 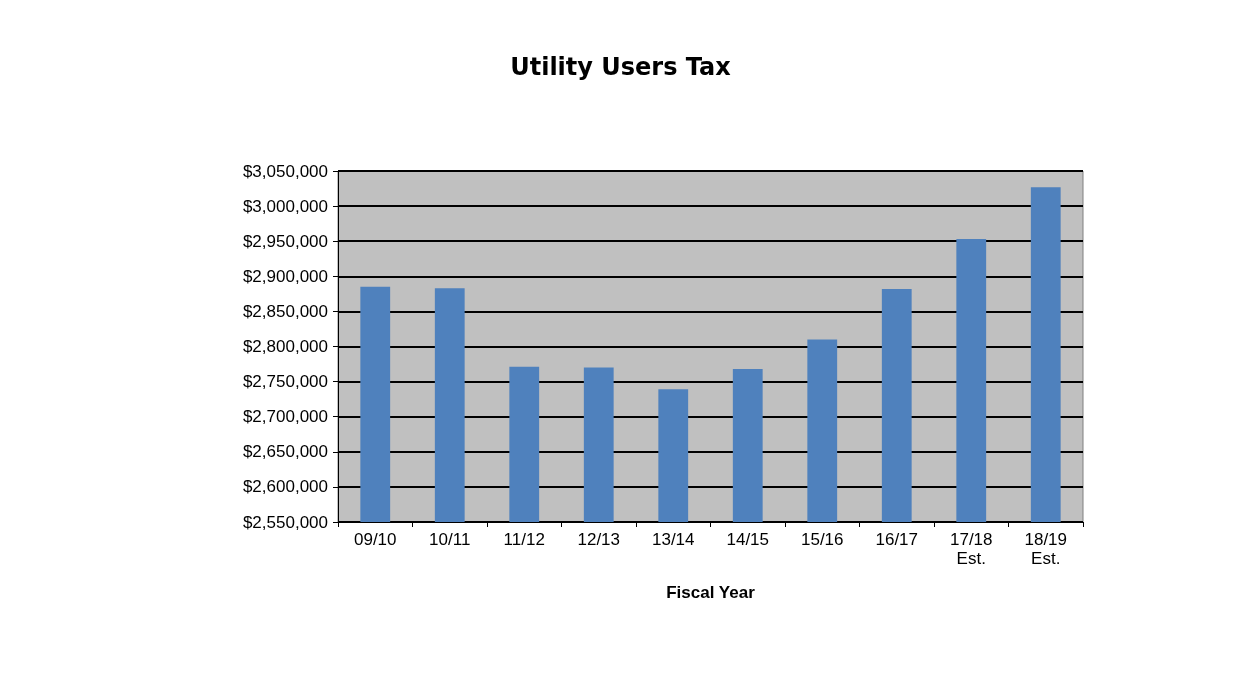 I want to click on y-tick-label: $2,600,000, so click(x=285, y=487).